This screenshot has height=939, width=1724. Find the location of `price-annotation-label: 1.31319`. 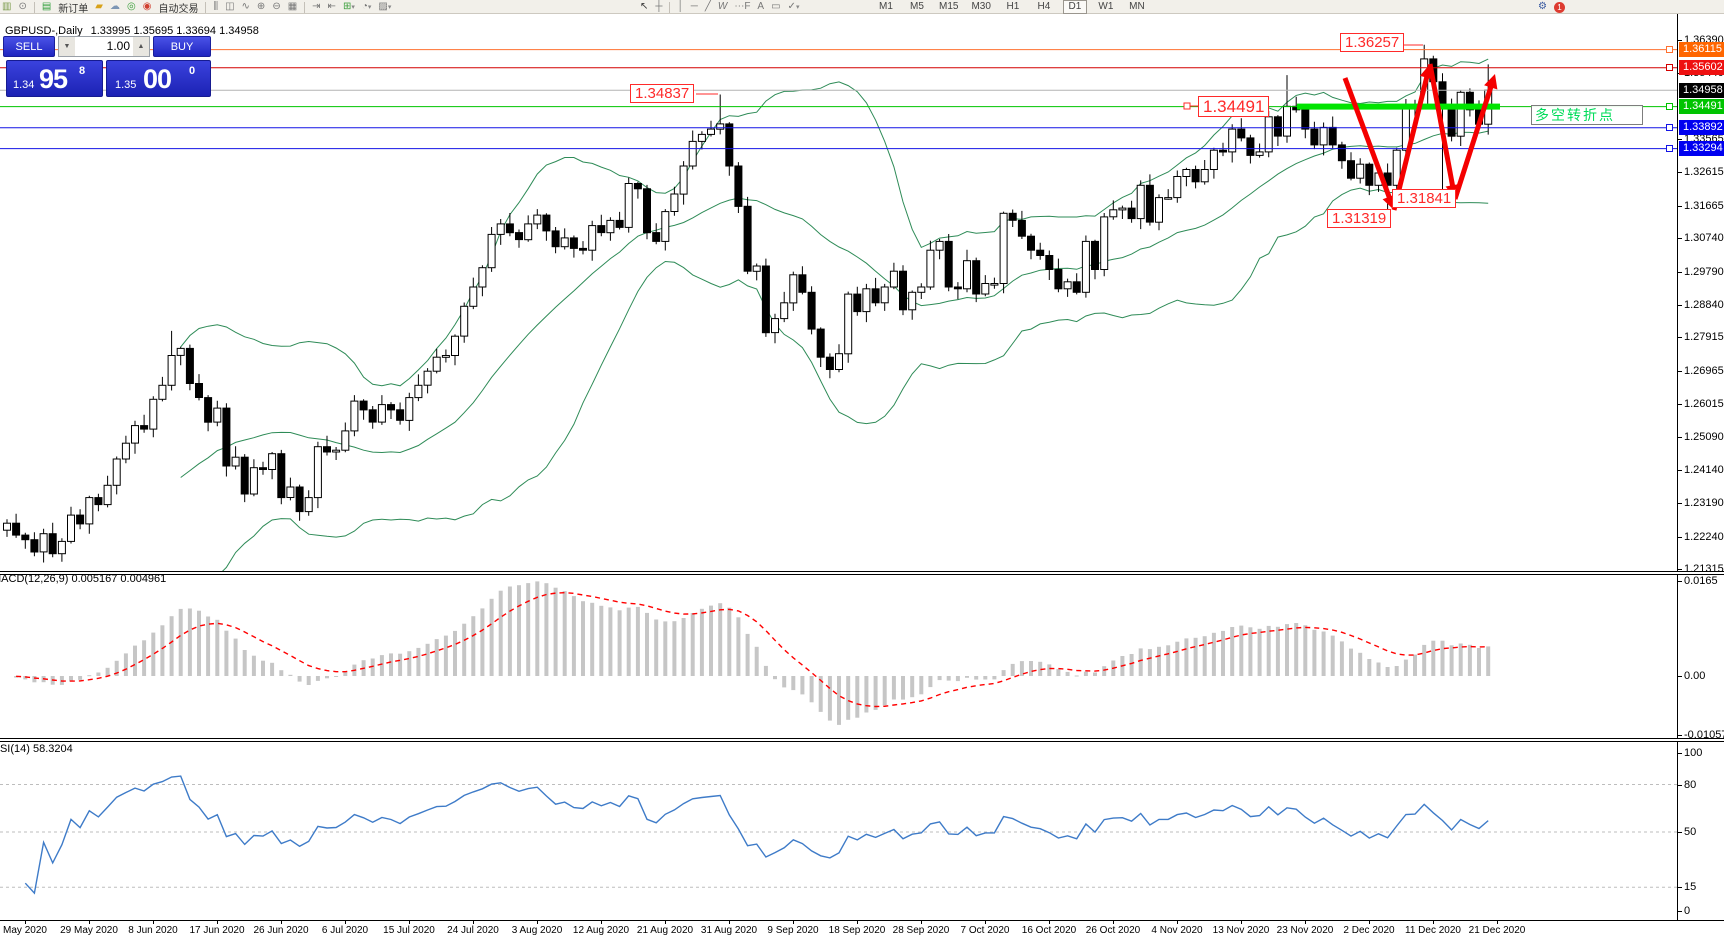

price-annotation-label: 1.31319 is located at coordinates (1359, 218).